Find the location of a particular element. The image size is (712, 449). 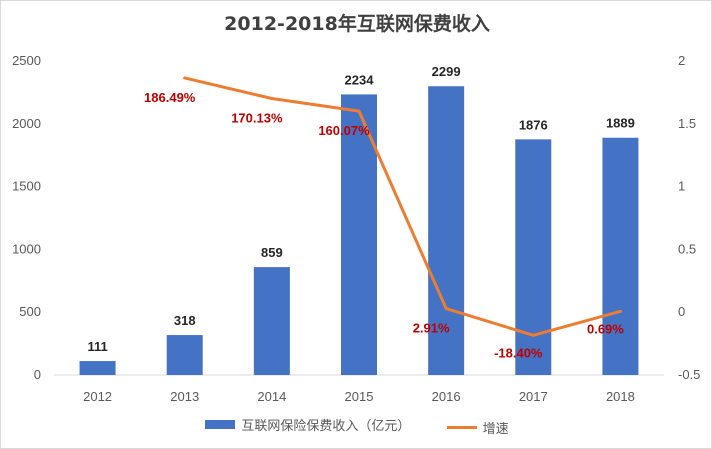

legend-item-bar: 互联网保险保费收入（亿元） is located at coordinates (307, 424).